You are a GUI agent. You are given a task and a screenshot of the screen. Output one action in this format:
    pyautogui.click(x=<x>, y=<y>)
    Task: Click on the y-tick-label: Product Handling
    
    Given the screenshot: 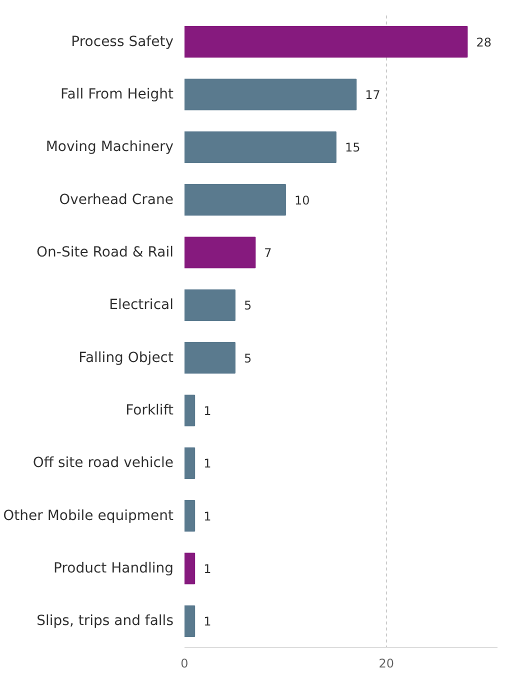 What is the action you would take?
    pyautogui.click(x=113, y=568)
    